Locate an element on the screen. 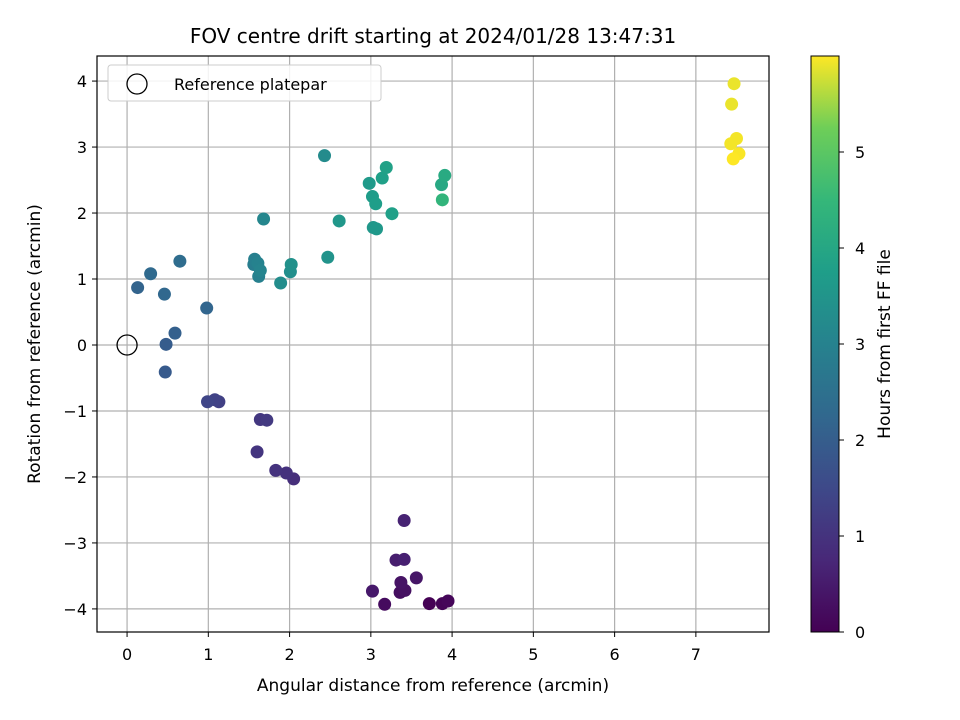 This screenshot has width=960, height=720. x-axis-ticks: 0 1 2 3 4 5 6 7 is located at coordinates (411, 648).